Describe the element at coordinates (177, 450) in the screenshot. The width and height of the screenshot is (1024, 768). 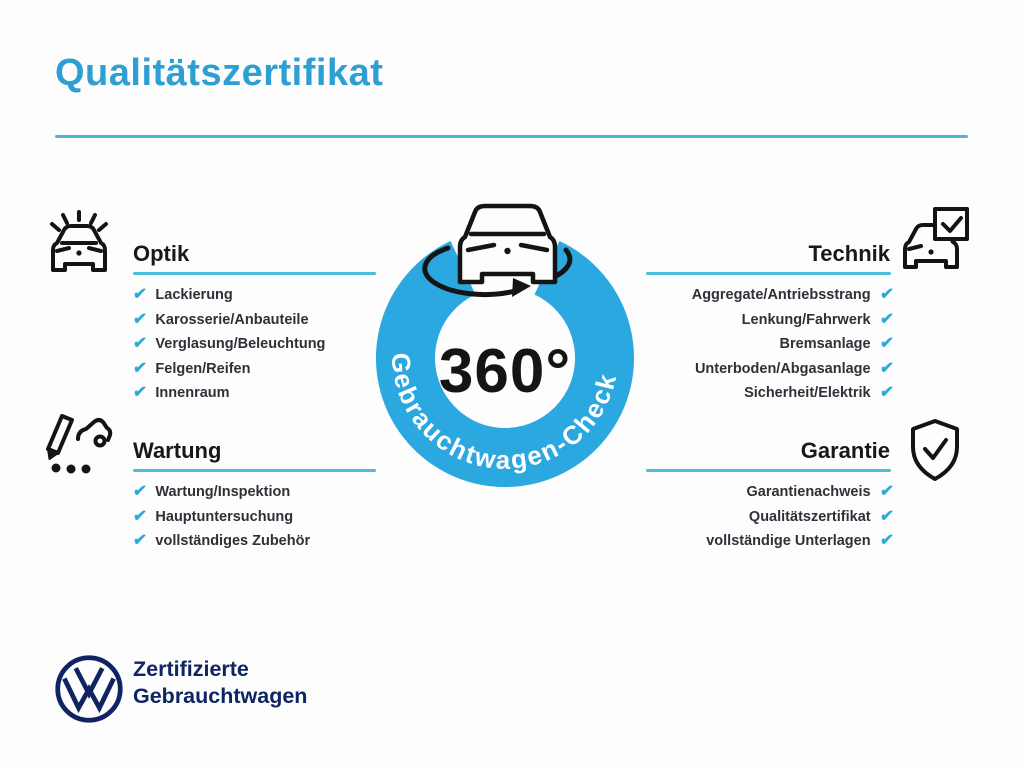
I see `section-heading-wartung: Wartung` at that location.